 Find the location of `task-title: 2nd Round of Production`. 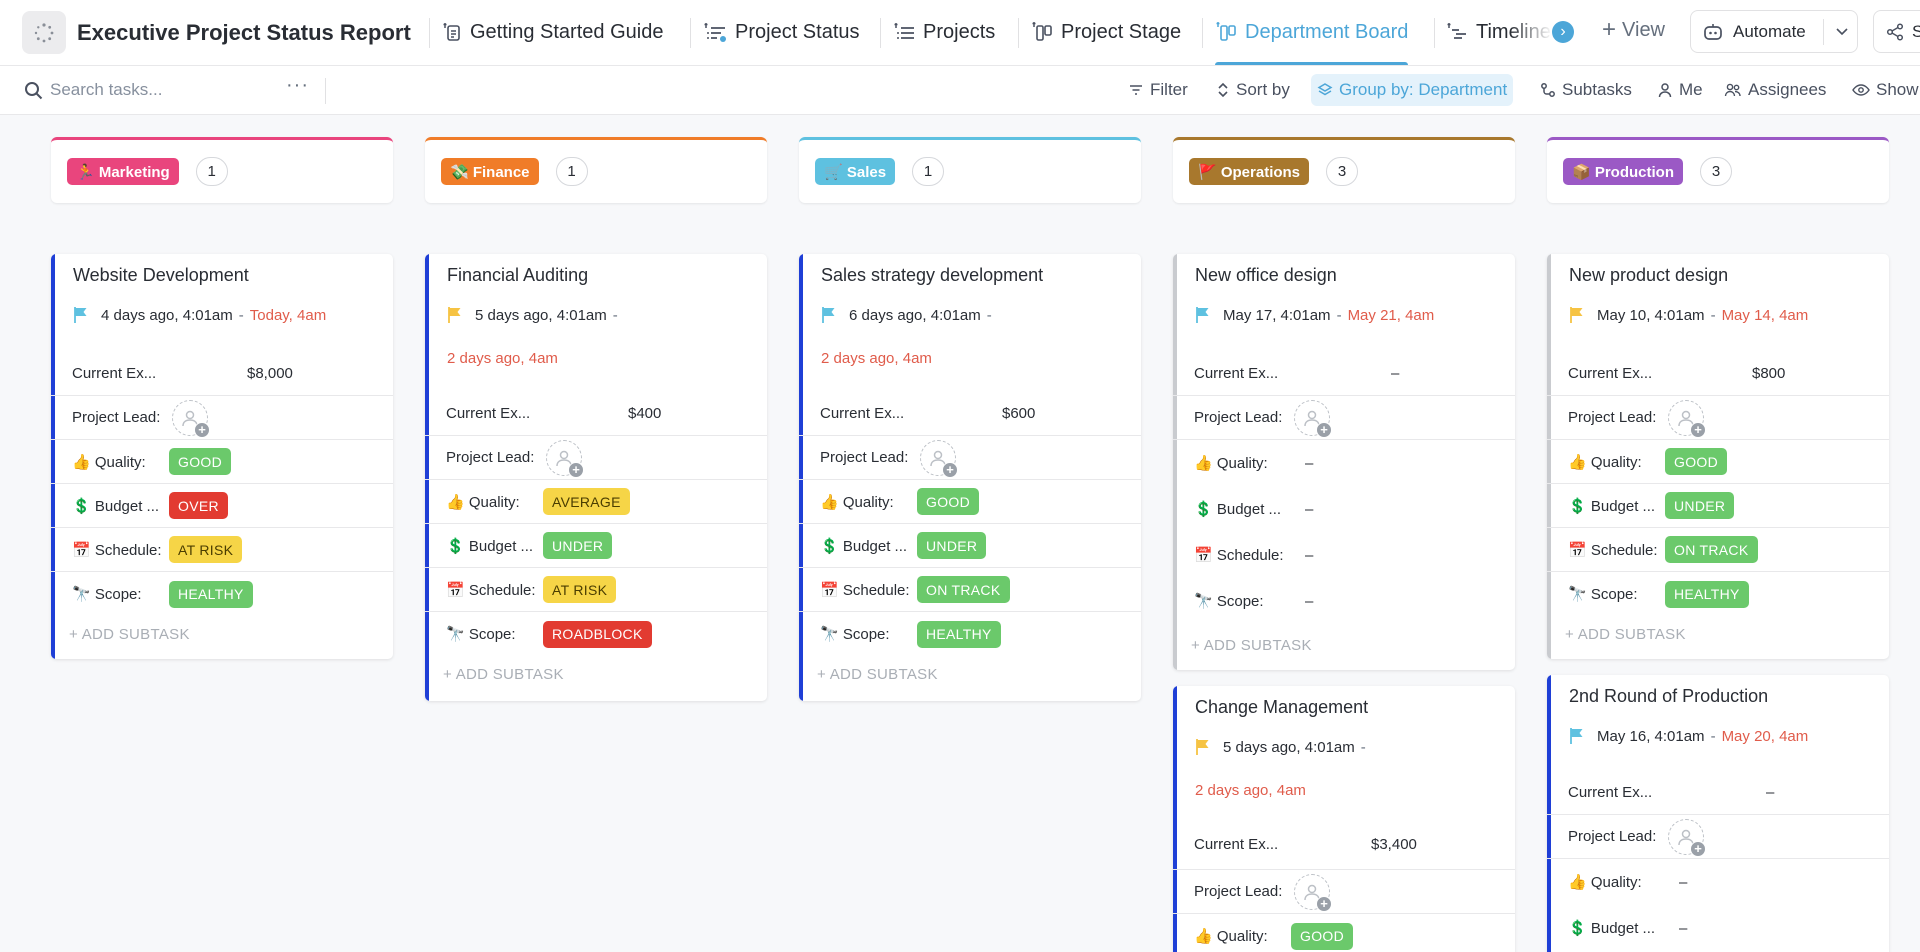

task-title: 2nd Round of Production is located at coordinates (1669, 696).